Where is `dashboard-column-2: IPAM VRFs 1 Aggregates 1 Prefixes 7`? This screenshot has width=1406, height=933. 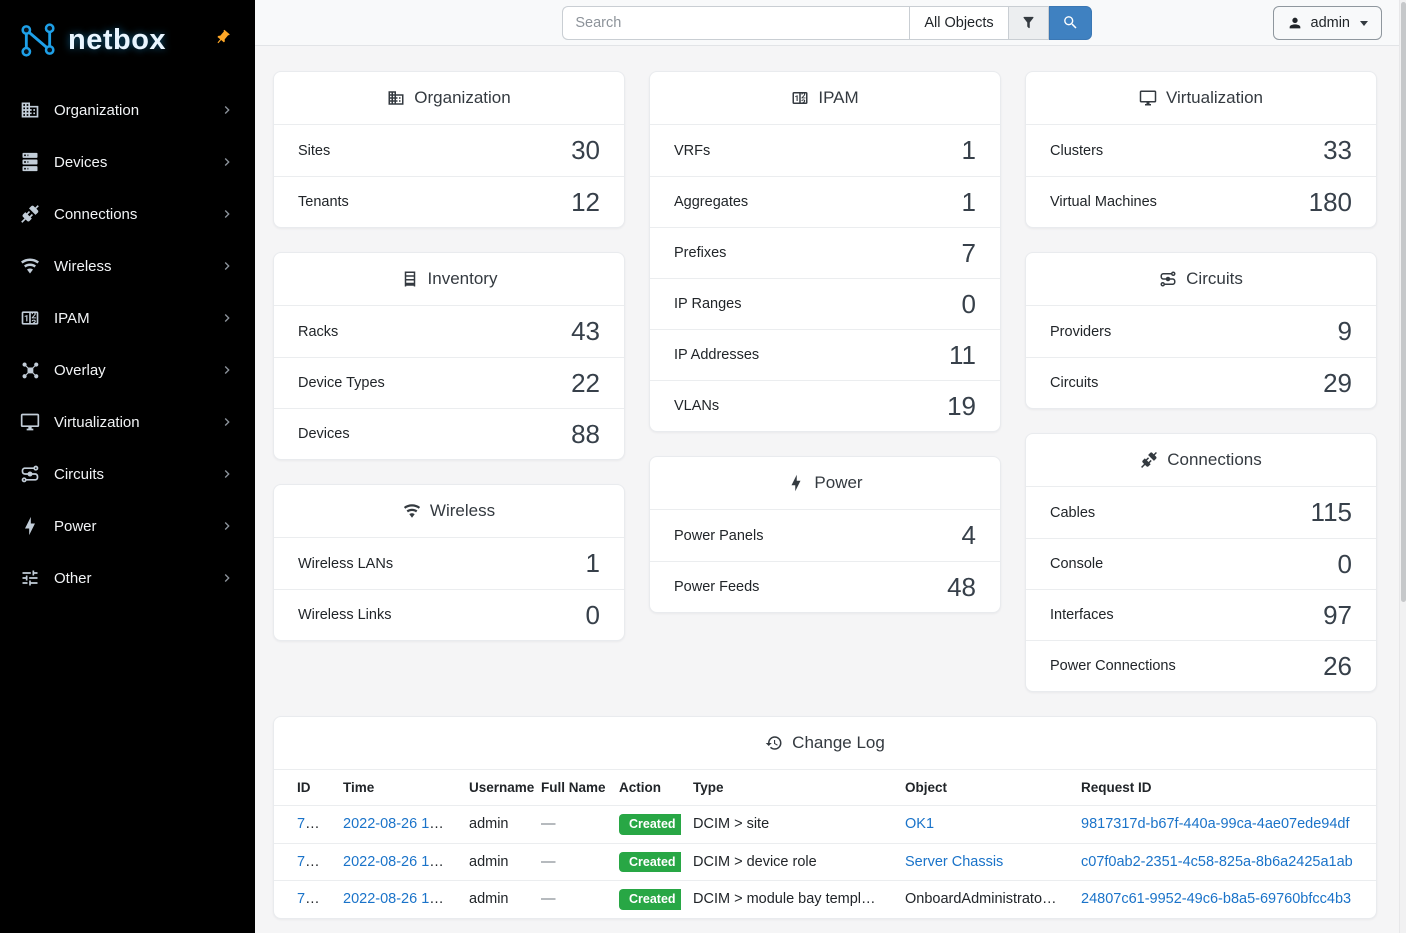
dashboard-column-2: IPAM VRFs 1 Aggregates 1 Prefixes 7 is located at coordinates (825, 342).